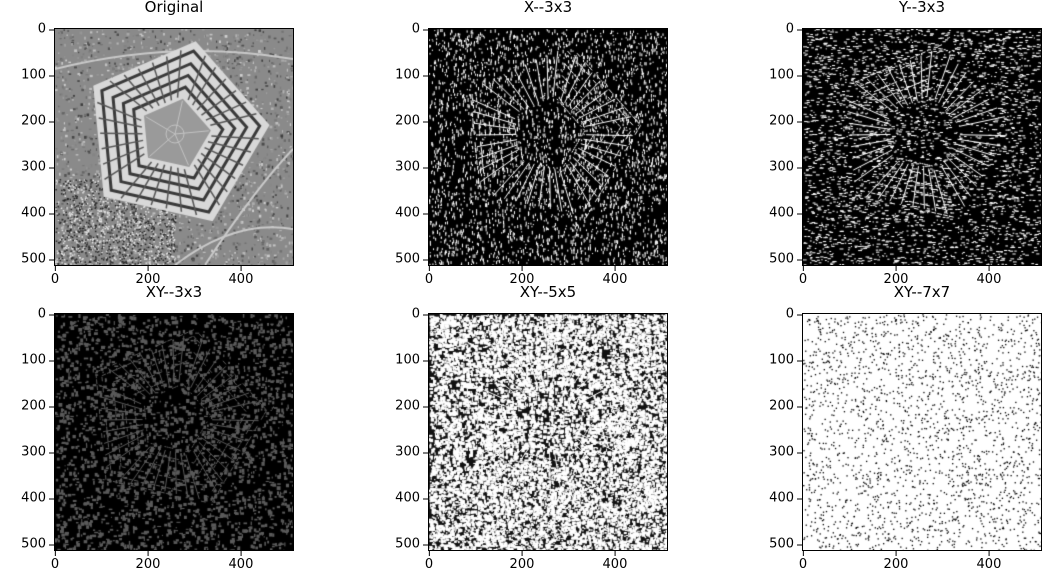 Image resolution: width=1057 pixels, height=577 pixels. I want to click on image-y-3x3, so click(922, 147).